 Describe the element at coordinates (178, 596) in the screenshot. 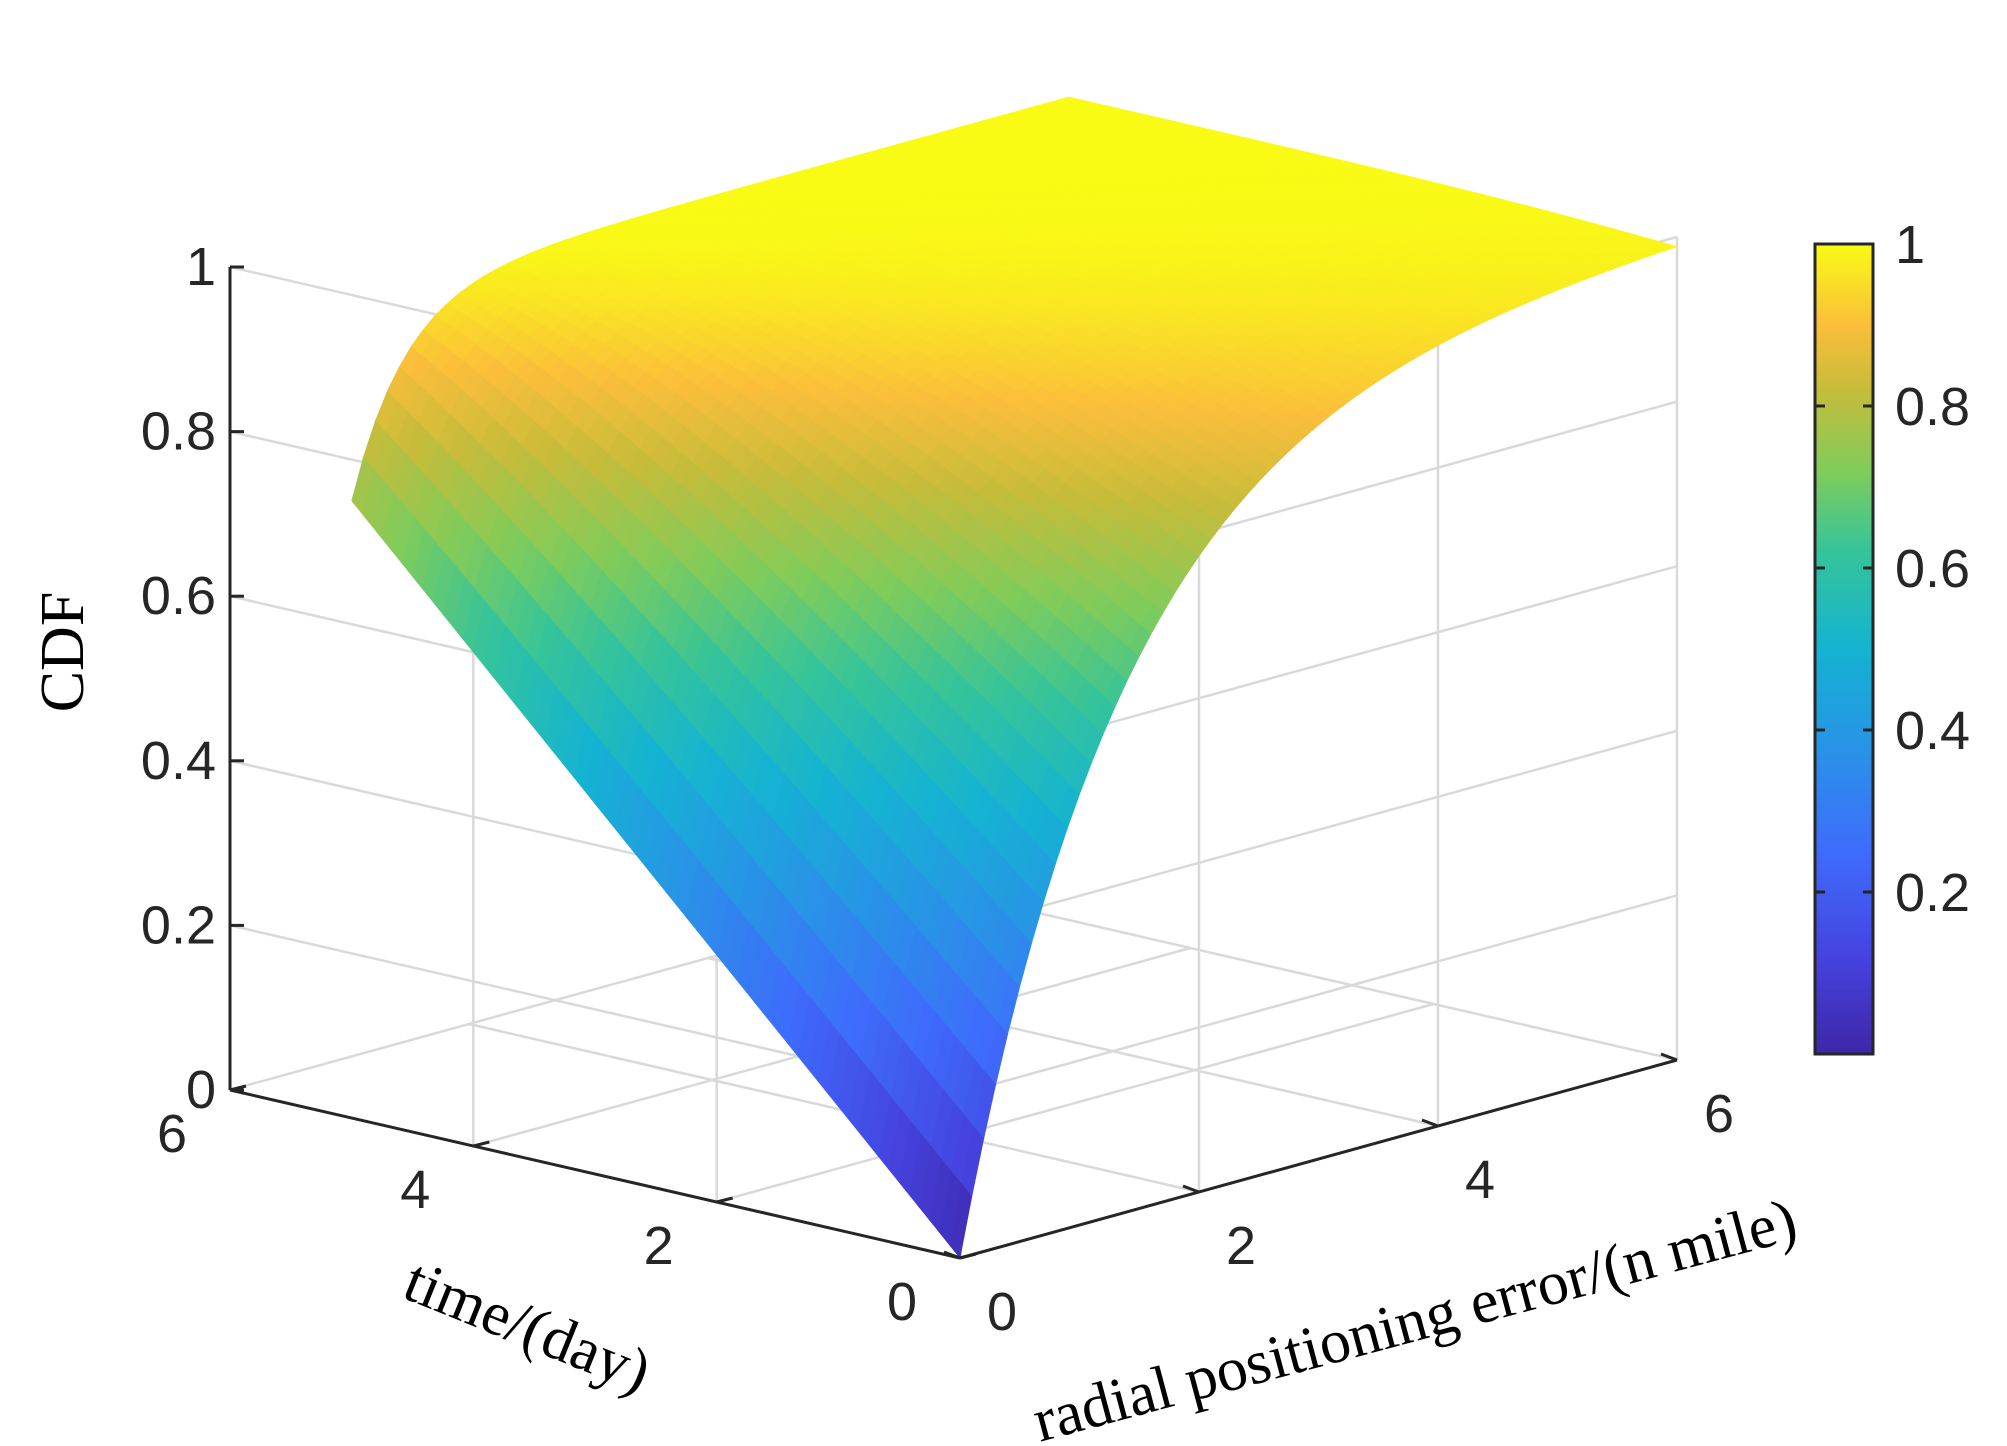

I see `z-tick-label: 0.6` at that location.